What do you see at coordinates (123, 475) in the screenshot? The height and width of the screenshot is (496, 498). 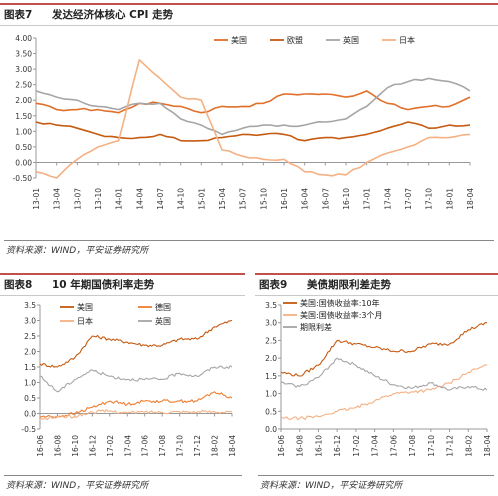 I see `fig8-source-rule` at bounding box center [123, 475].